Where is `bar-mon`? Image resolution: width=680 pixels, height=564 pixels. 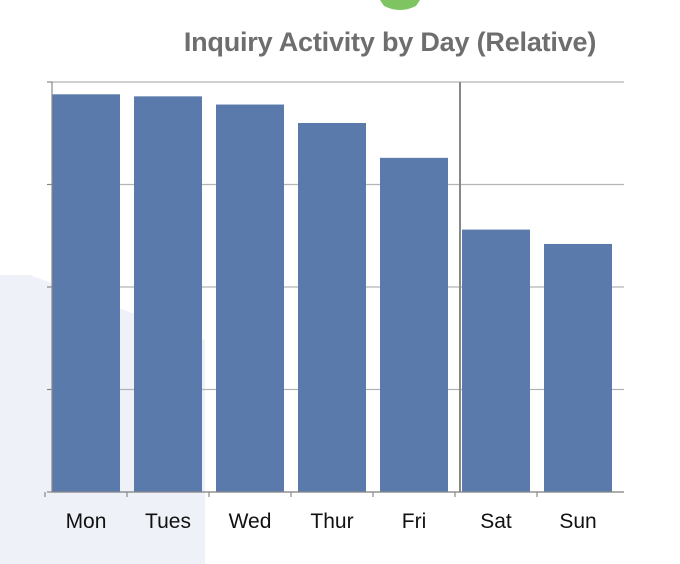
bar-mon is located at coordinates (86, 293).